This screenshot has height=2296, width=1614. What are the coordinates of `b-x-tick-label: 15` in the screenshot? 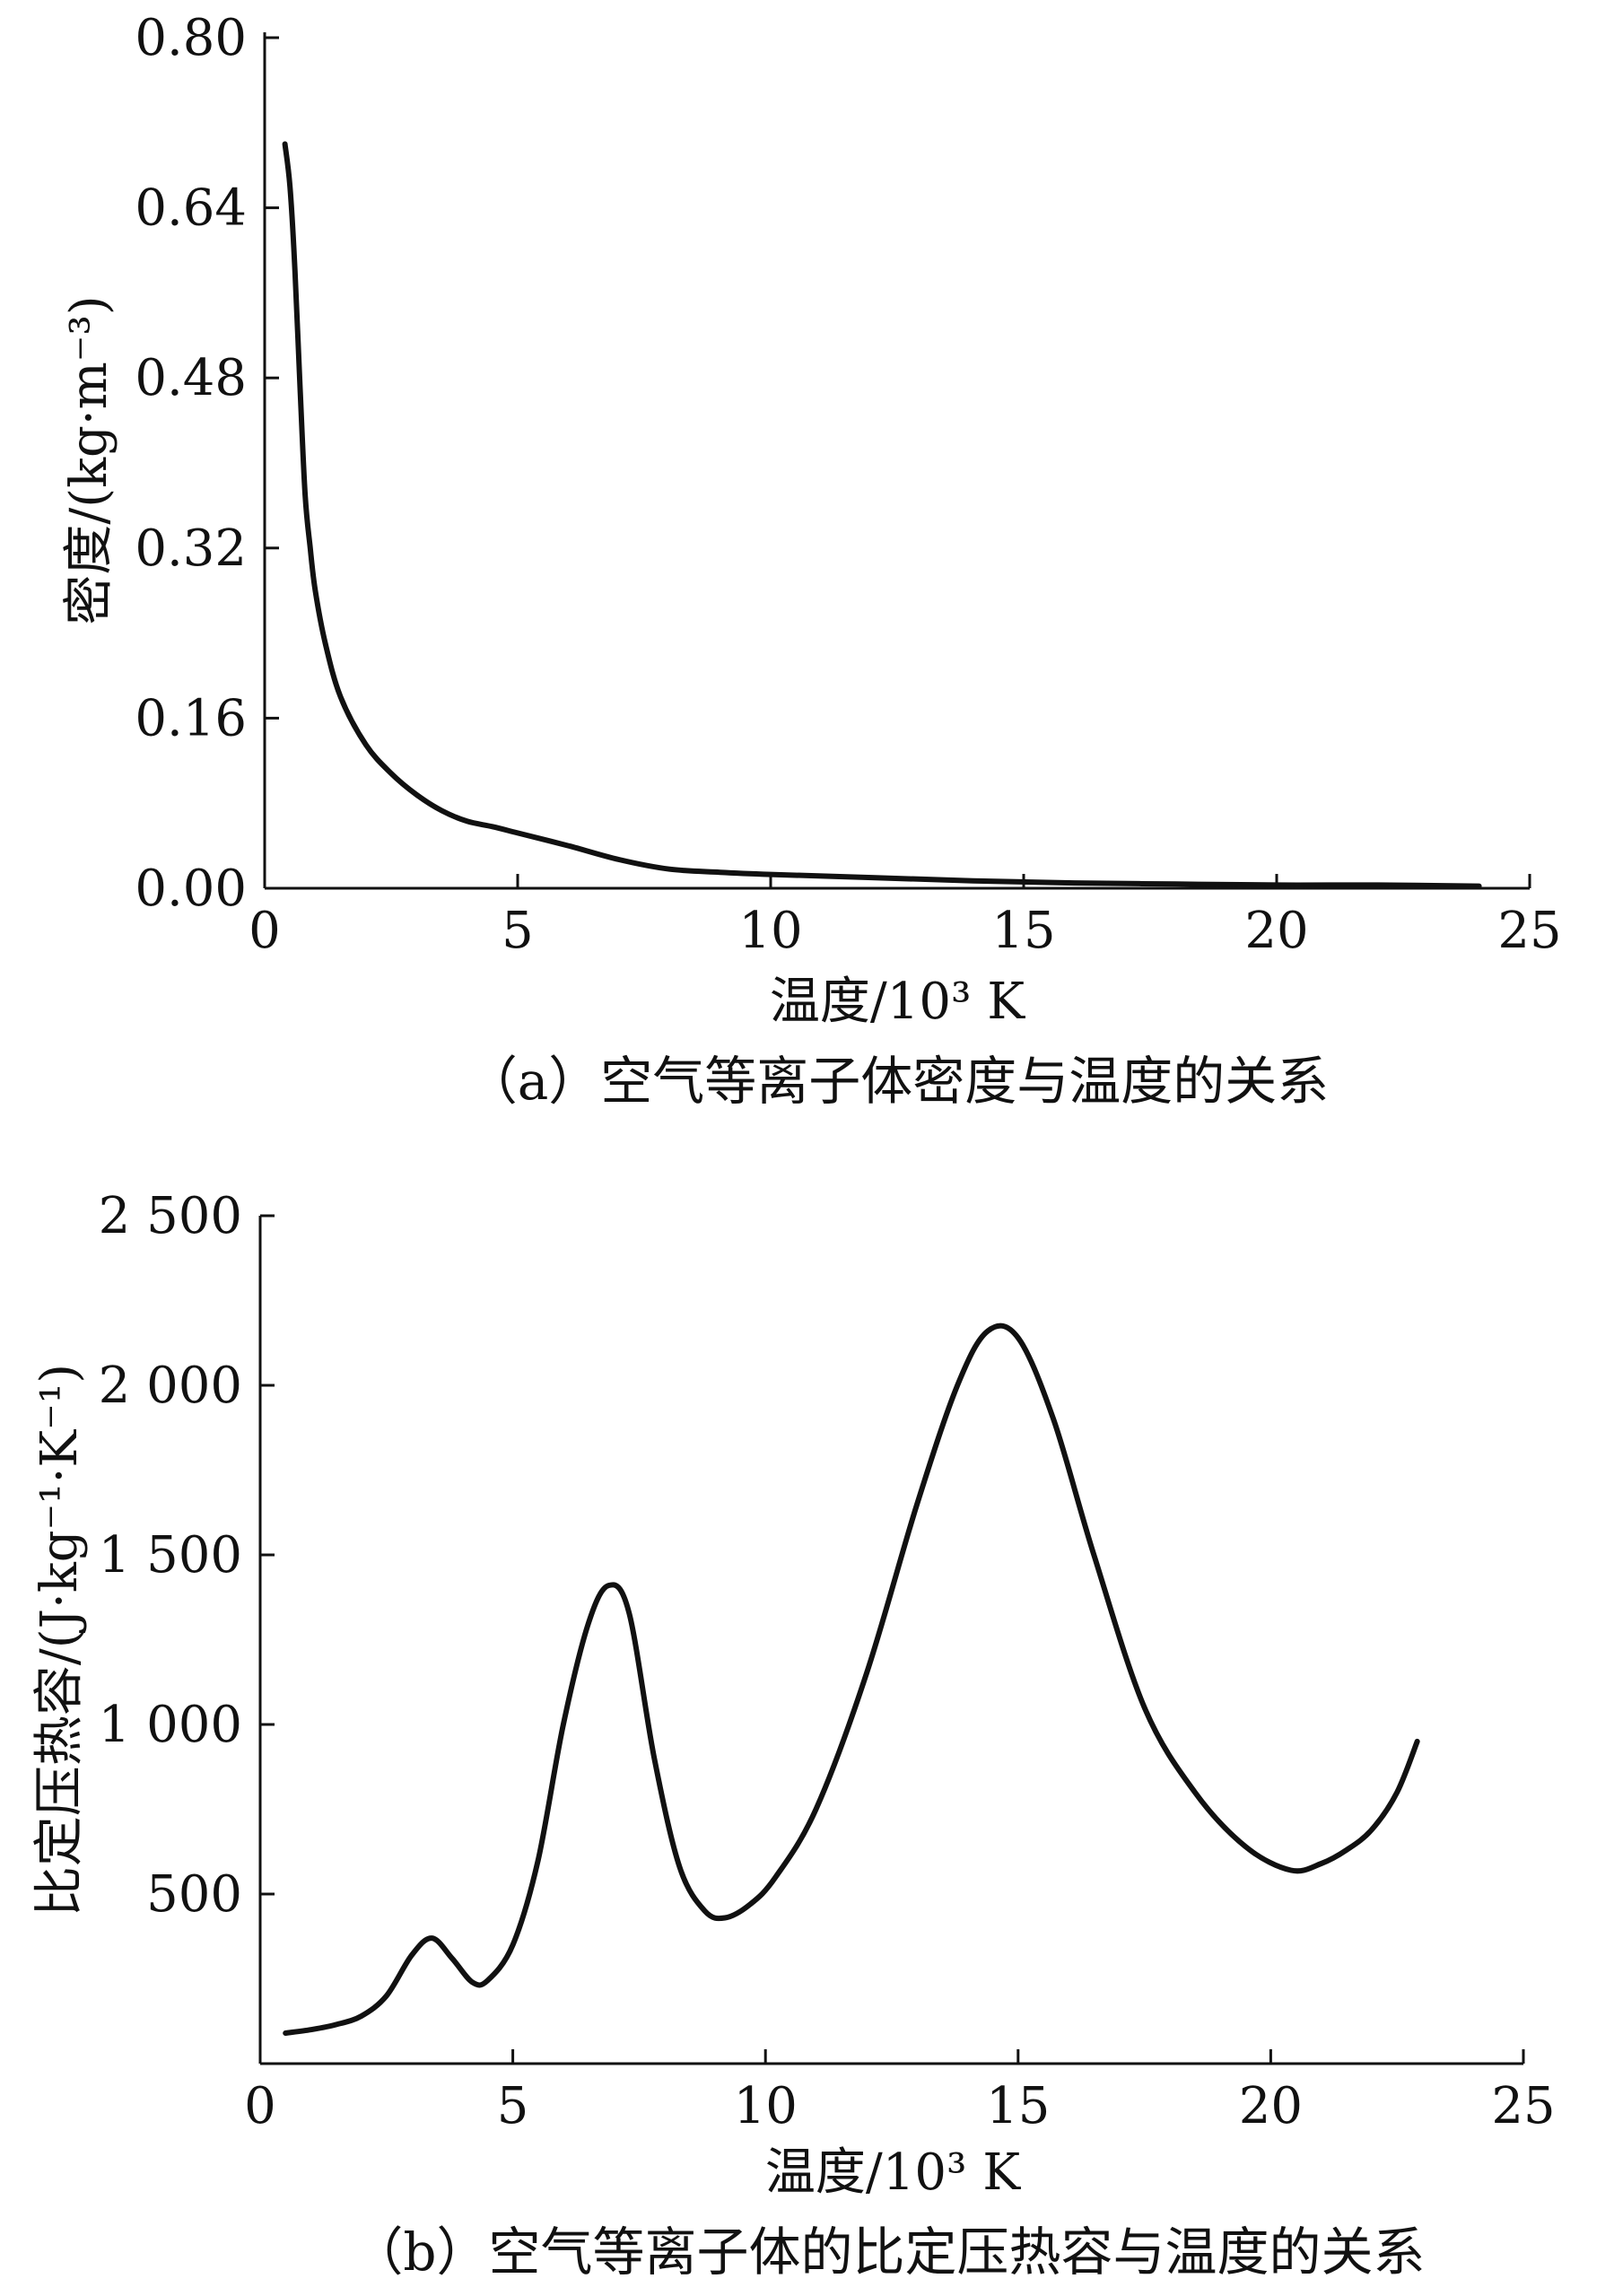 It's located at (1018, 2106).